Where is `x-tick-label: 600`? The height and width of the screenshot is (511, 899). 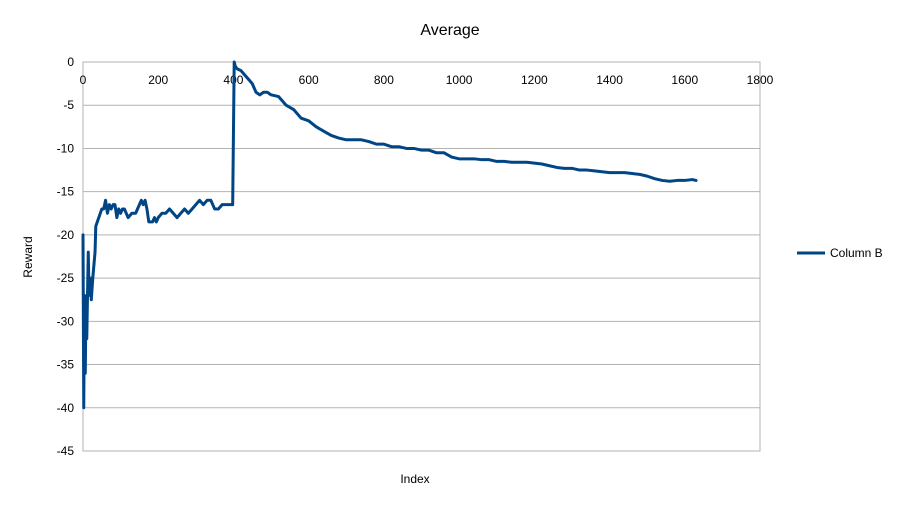
x-tick-label: 600 is located at coordinates (309, 80).